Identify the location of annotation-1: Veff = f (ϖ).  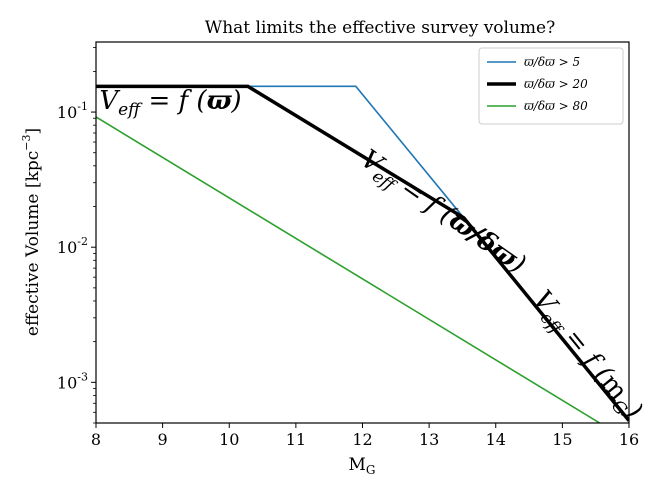
(170, 103).